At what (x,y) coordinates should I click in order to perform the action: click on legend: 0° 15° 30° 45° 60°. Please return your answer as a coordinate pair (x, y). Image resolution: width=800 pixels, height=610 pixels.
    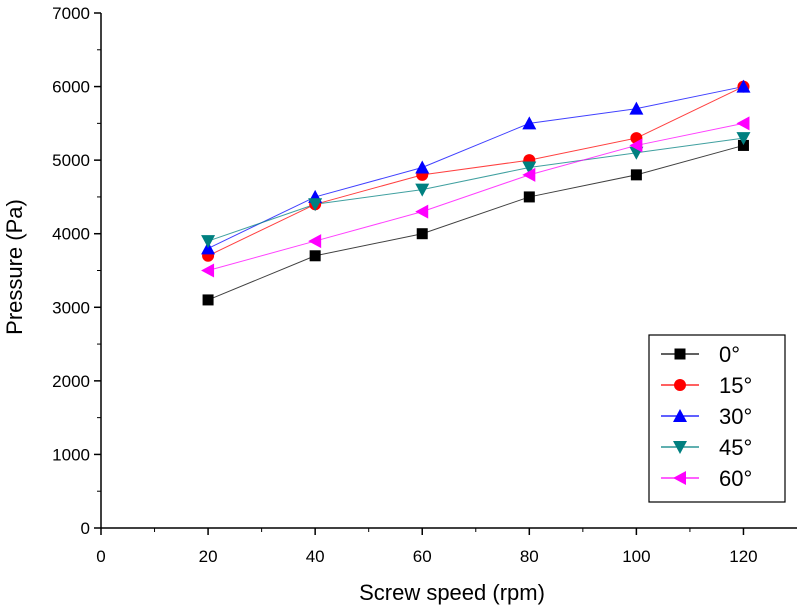
    Looking at the image, I should click on (717, 418).